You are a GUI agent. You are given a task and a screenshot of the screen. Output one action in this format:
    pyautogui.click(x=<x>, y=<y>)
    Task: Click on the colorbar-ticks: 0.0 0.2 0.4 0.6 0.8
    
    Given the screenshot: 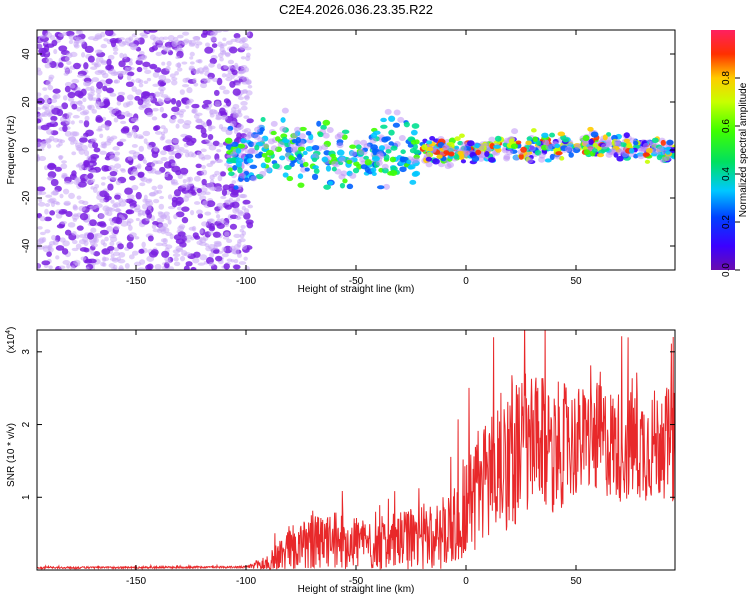 What is the action you would take?
    pyautogui.click(x=730, y=174)
    